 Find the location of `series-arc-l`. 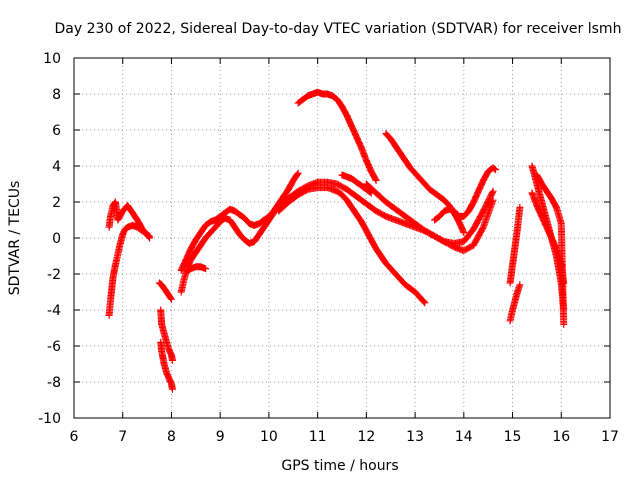

series-arc-l is located at coordinates (356, 184).